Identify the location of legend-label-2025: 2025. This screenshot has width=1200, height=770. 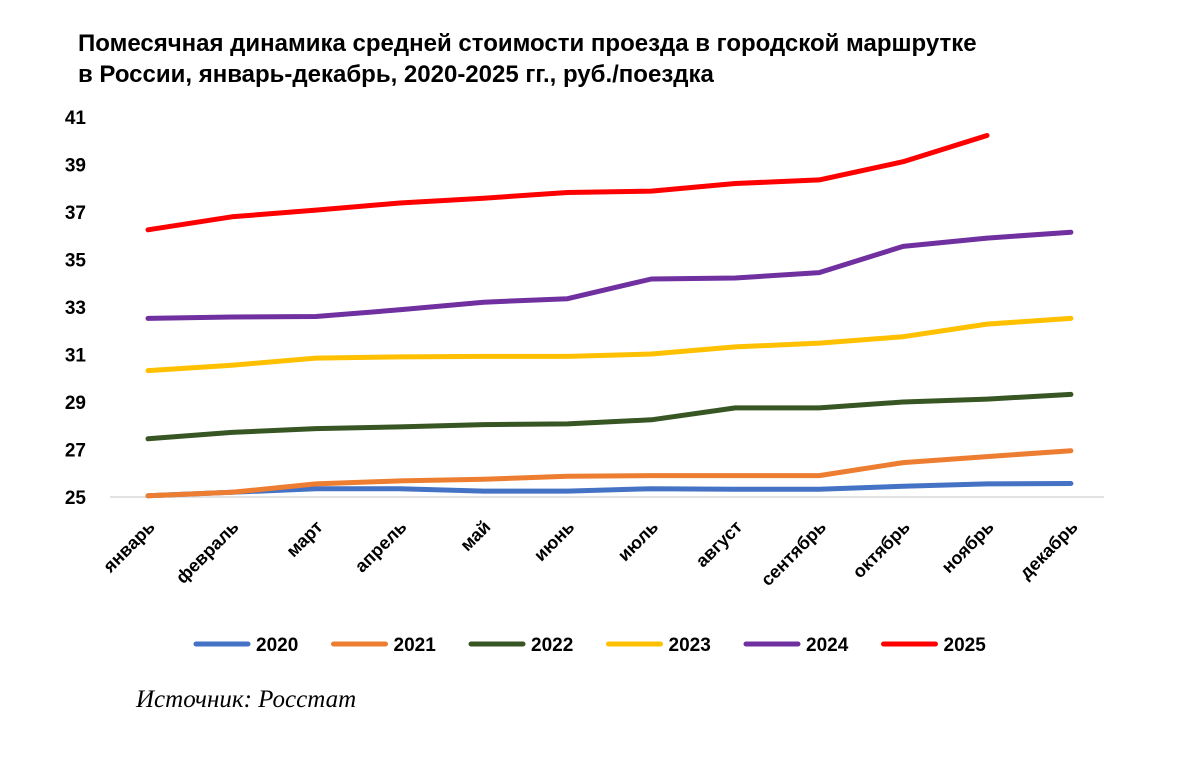
(965, 645).